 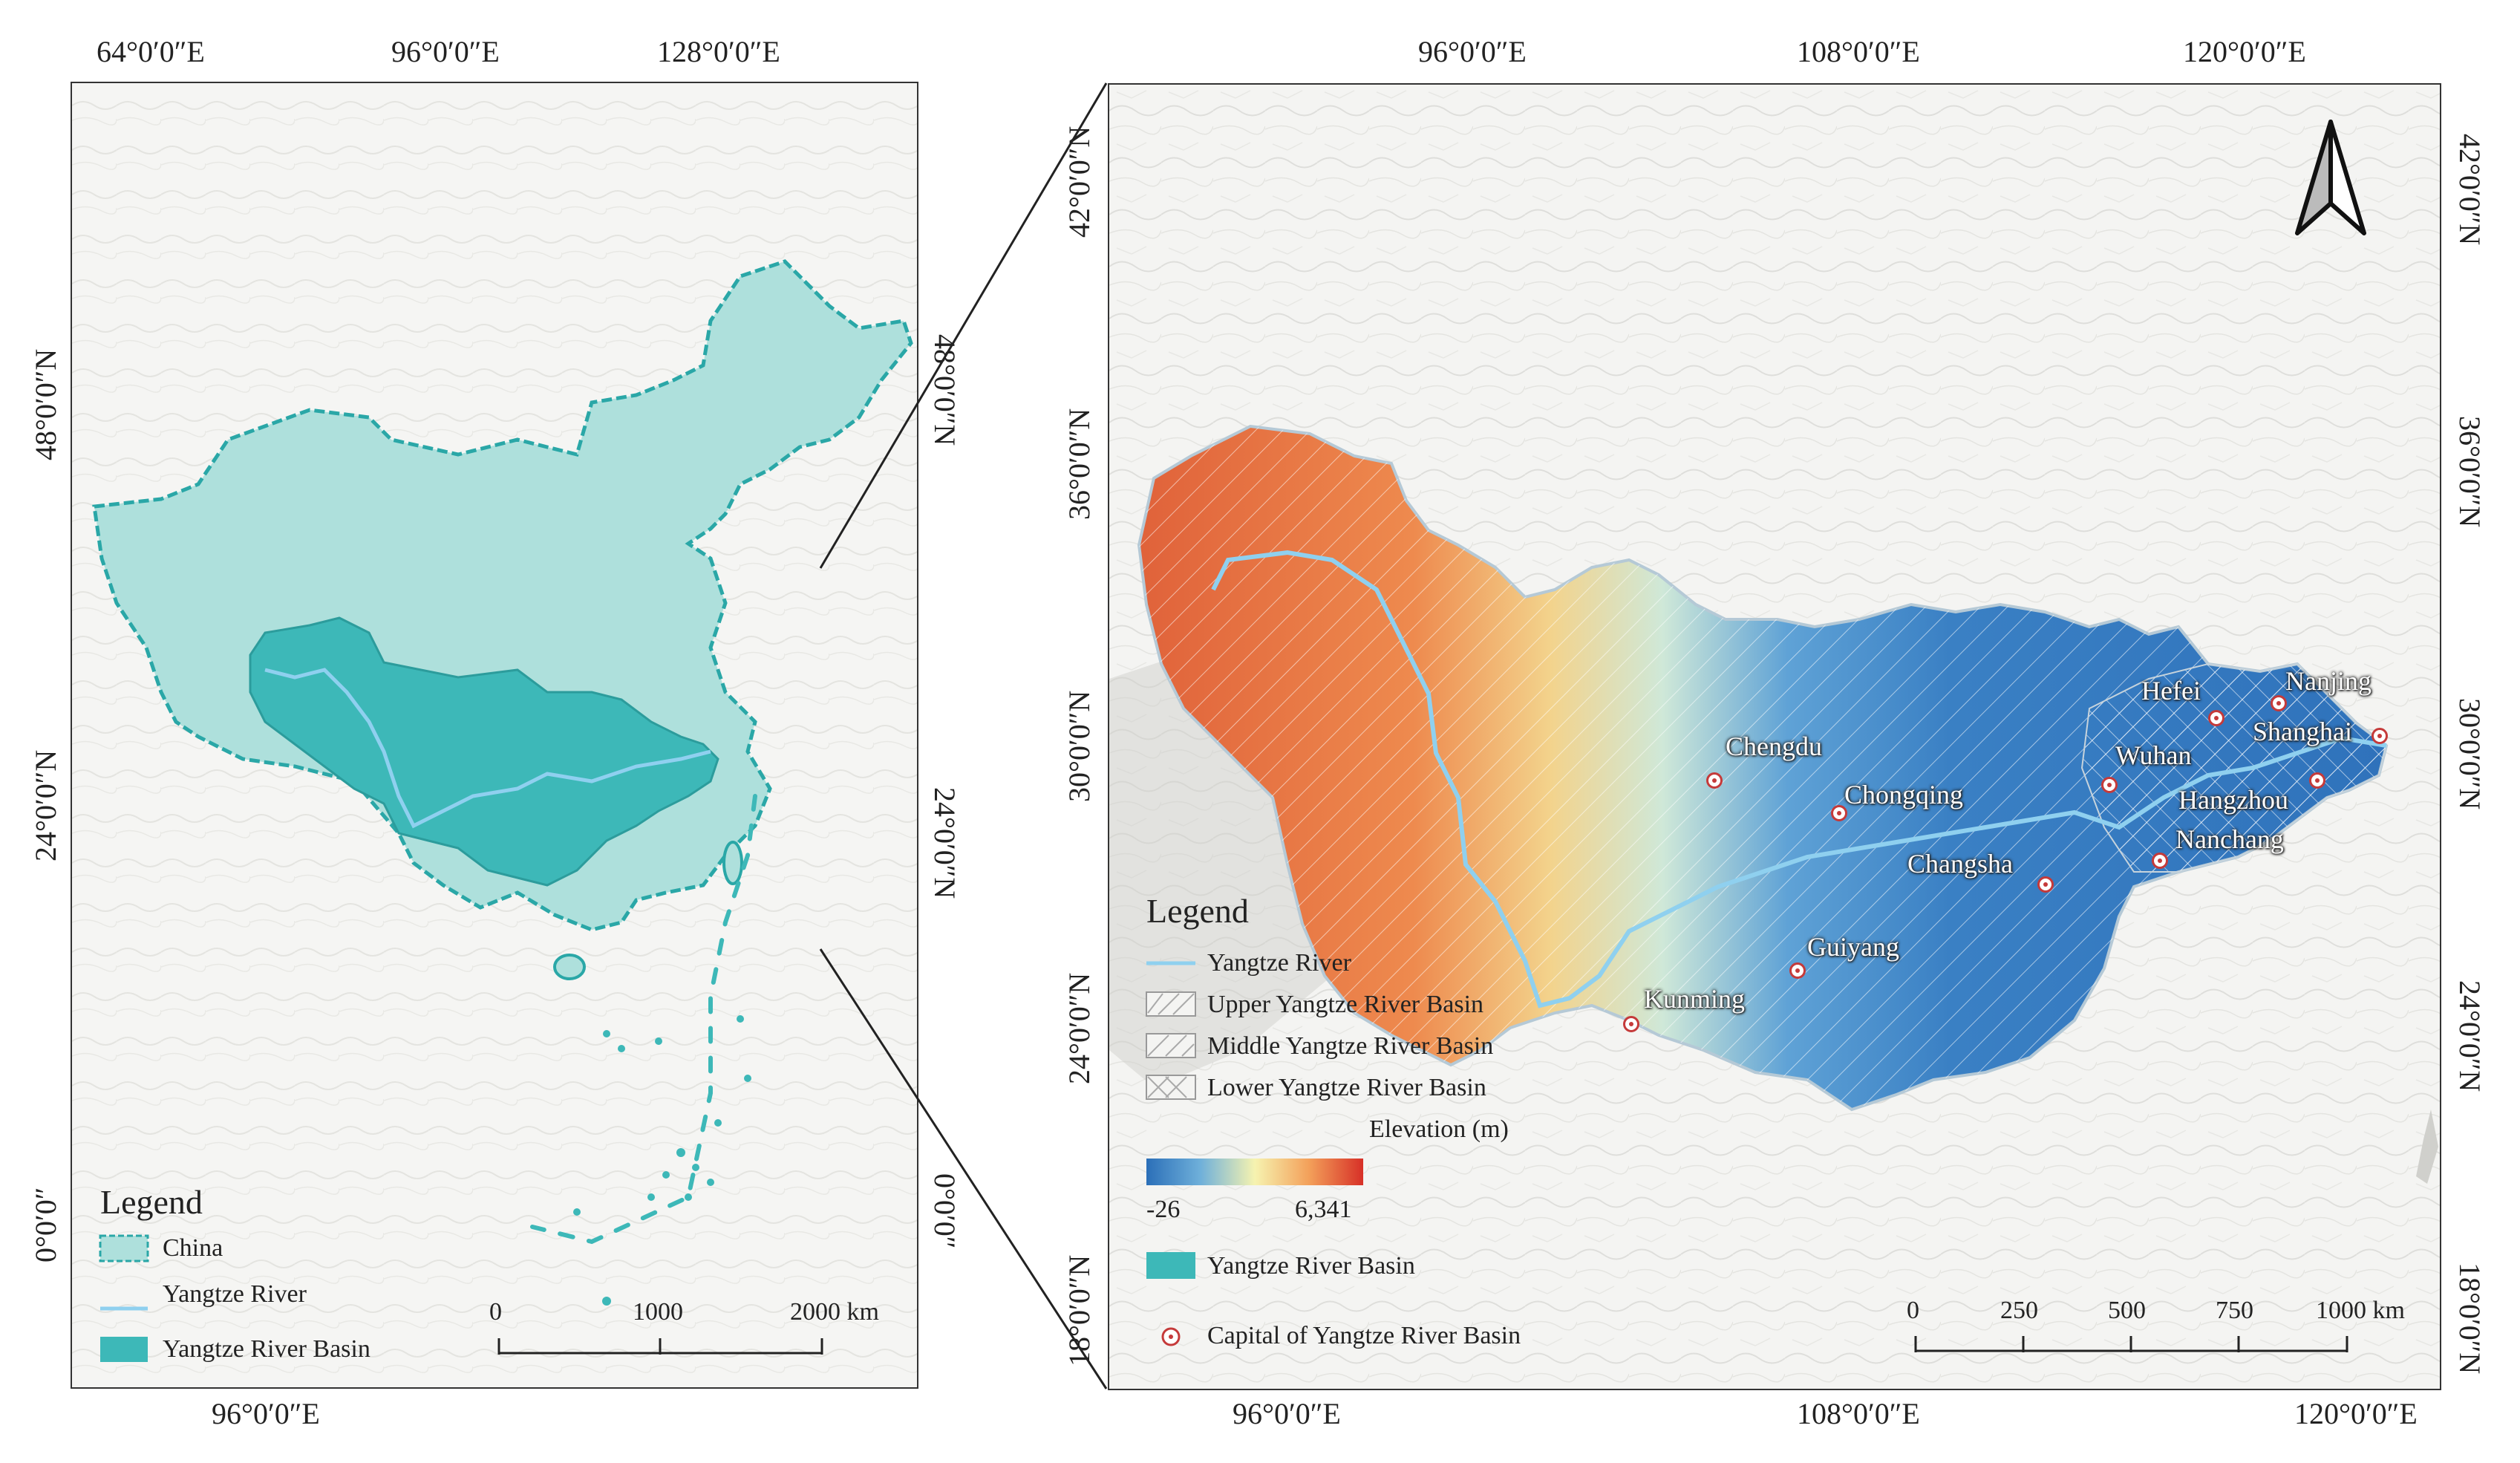 What do you see at coordinates (2356, 1413) in the screenshot?
I see `right-bottom-tick-120e: 120°0′0″E` at bounding box center [2356, 1413].